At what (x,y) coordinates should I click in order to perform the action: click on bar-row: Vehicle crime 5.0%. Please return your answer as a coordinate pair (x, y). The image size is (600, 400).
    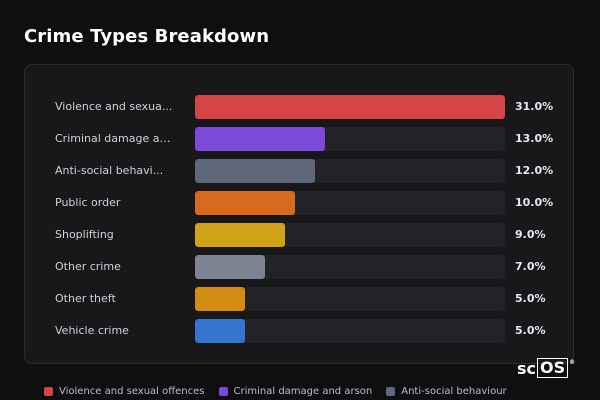
    Looking at the image, I should click on (299, 331).